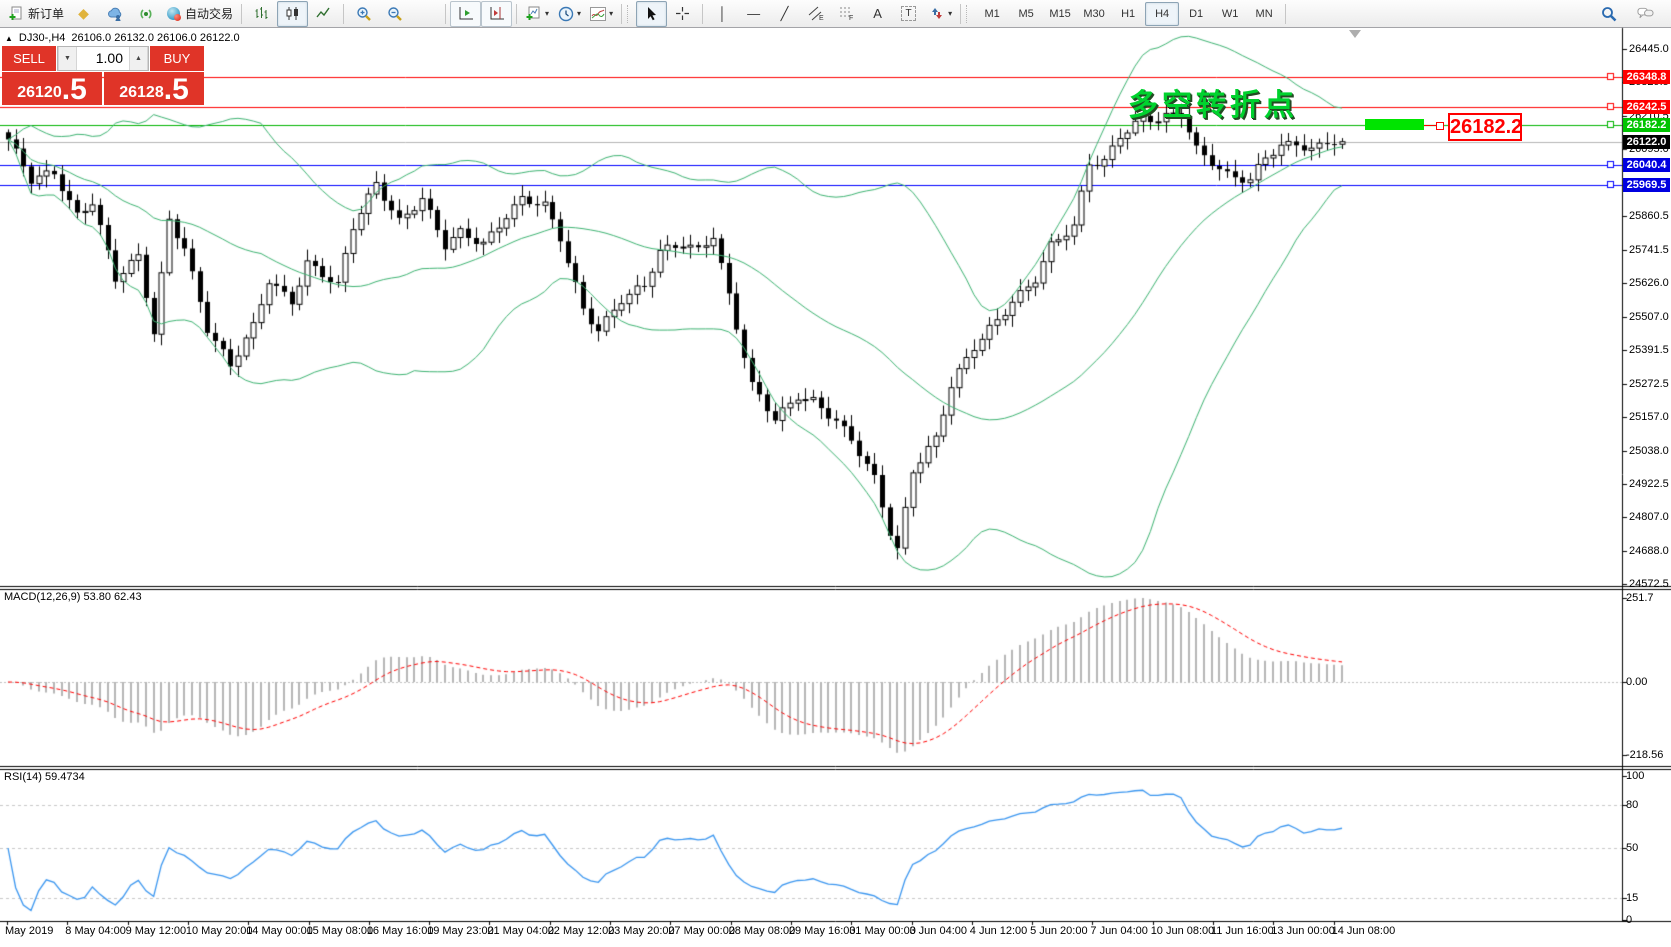  I want to click on time-axis-label: 16 May 16:00, so click(400, 931).